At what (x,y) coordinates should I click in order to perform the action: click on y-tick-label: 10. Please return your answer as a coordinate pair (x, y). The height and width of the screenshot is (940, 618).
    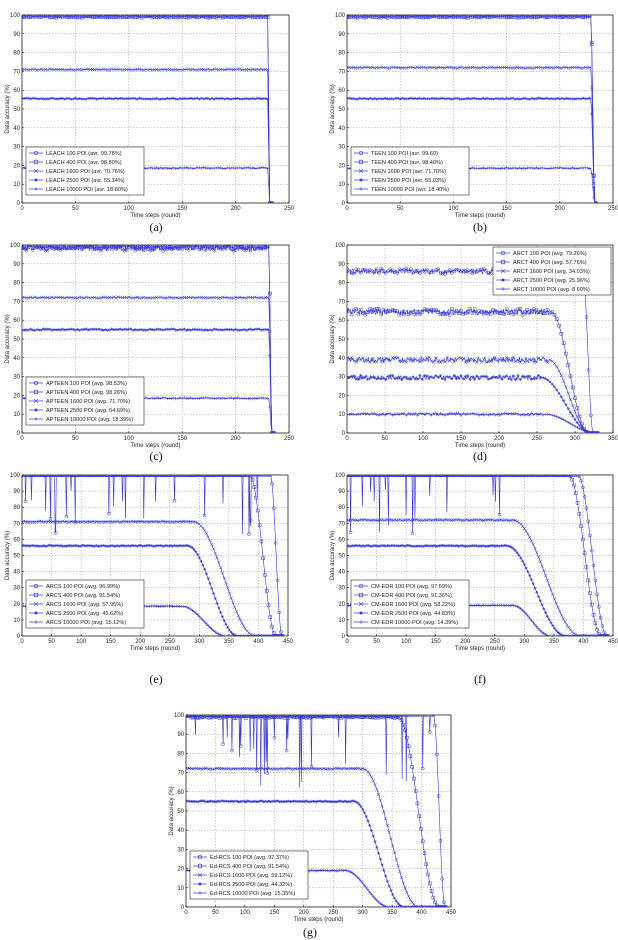
    Looking at the image, I should click on (16, 415).